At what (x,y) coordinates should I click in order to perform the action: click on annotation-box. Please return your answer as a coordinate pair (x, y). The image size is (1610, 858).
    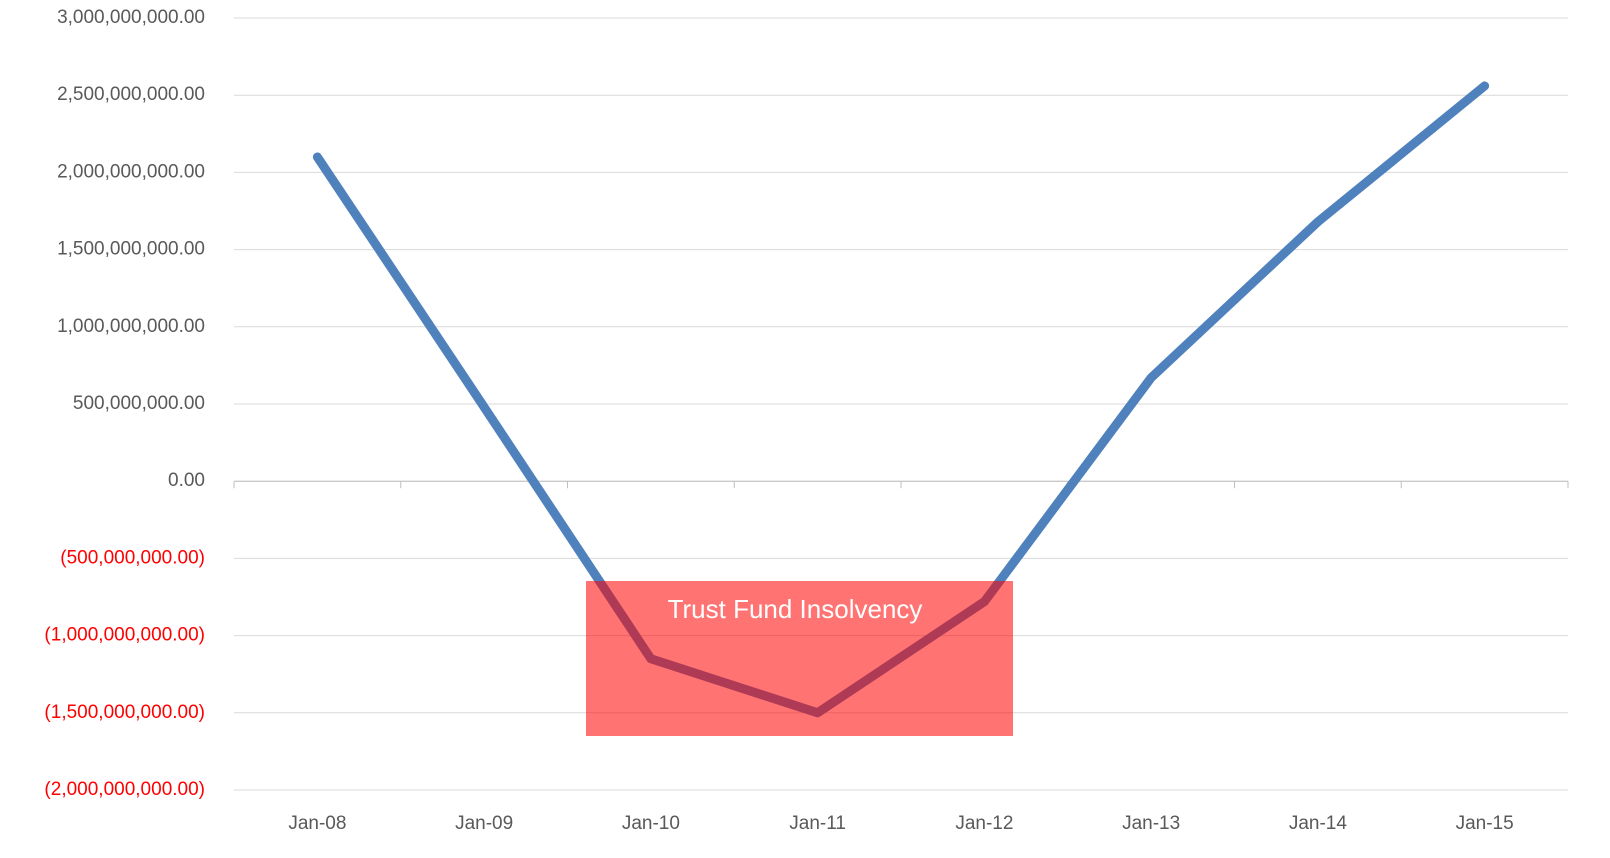
    Looking at the image, I should click on (799, 658).